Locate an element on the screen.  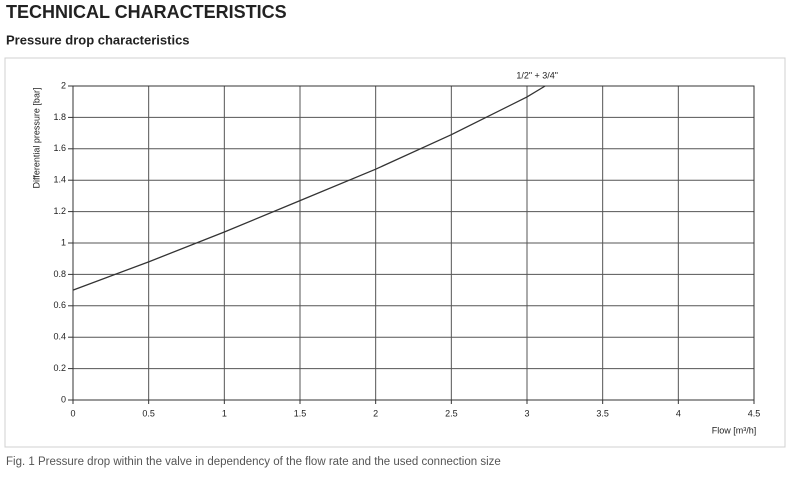
y-tick-label: 1.2 is located at coordinates (59, 211).